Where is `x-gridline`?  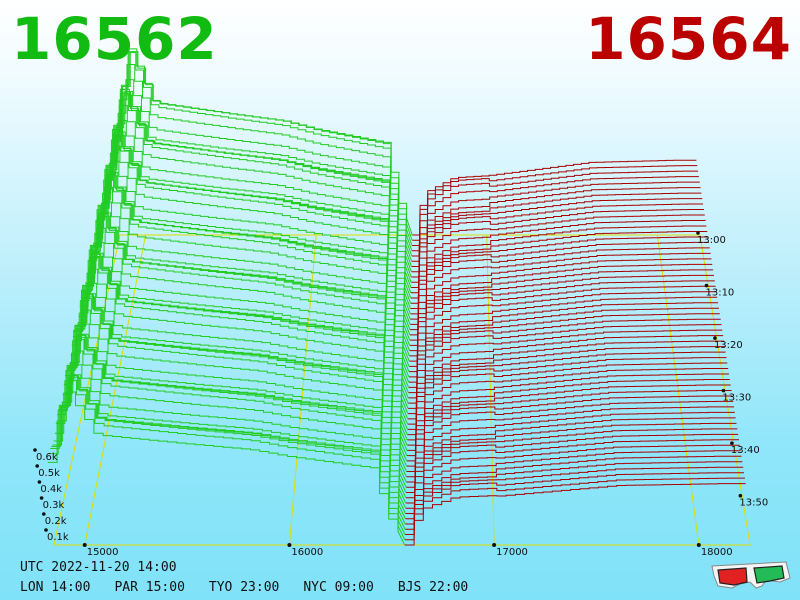 x-gridline is located at coordinates (115, 390).